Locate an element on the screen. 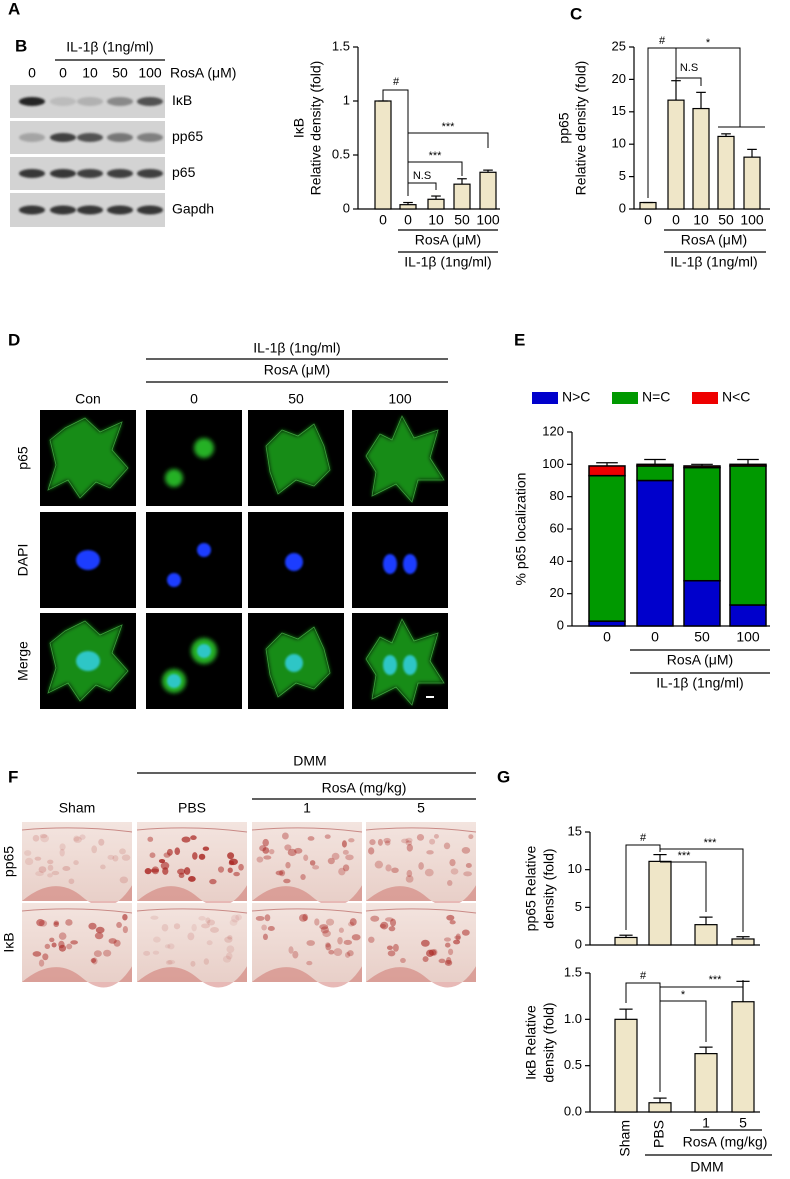 Image resolution: width=790 pixels, height=1179 pixels. treatment-label: DMM is located at coordinates (309, 761).